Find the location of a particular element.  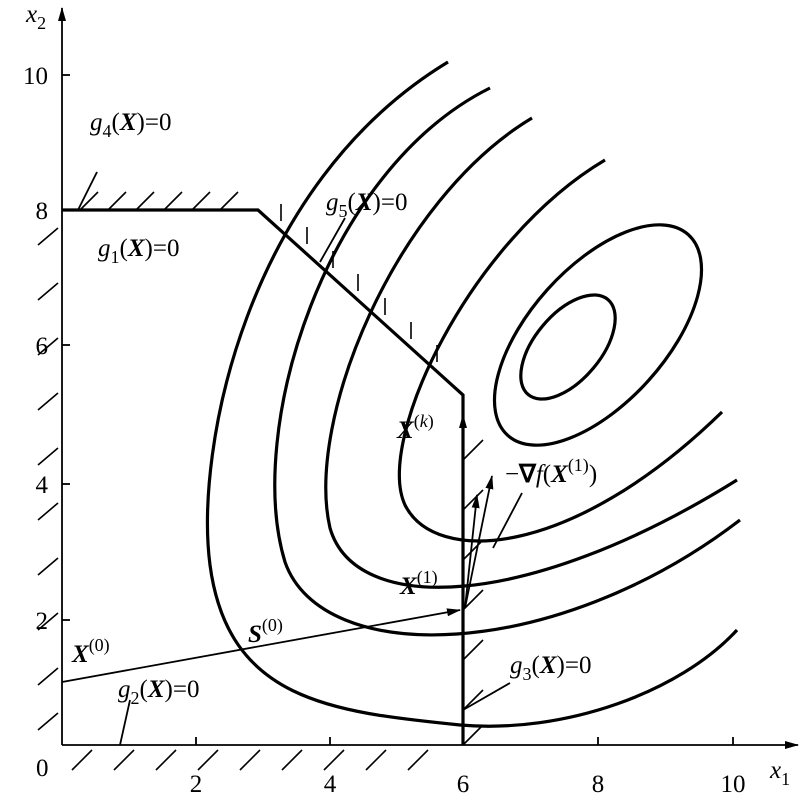

x-tick-label: 2 is located at coordinates (196, 784).